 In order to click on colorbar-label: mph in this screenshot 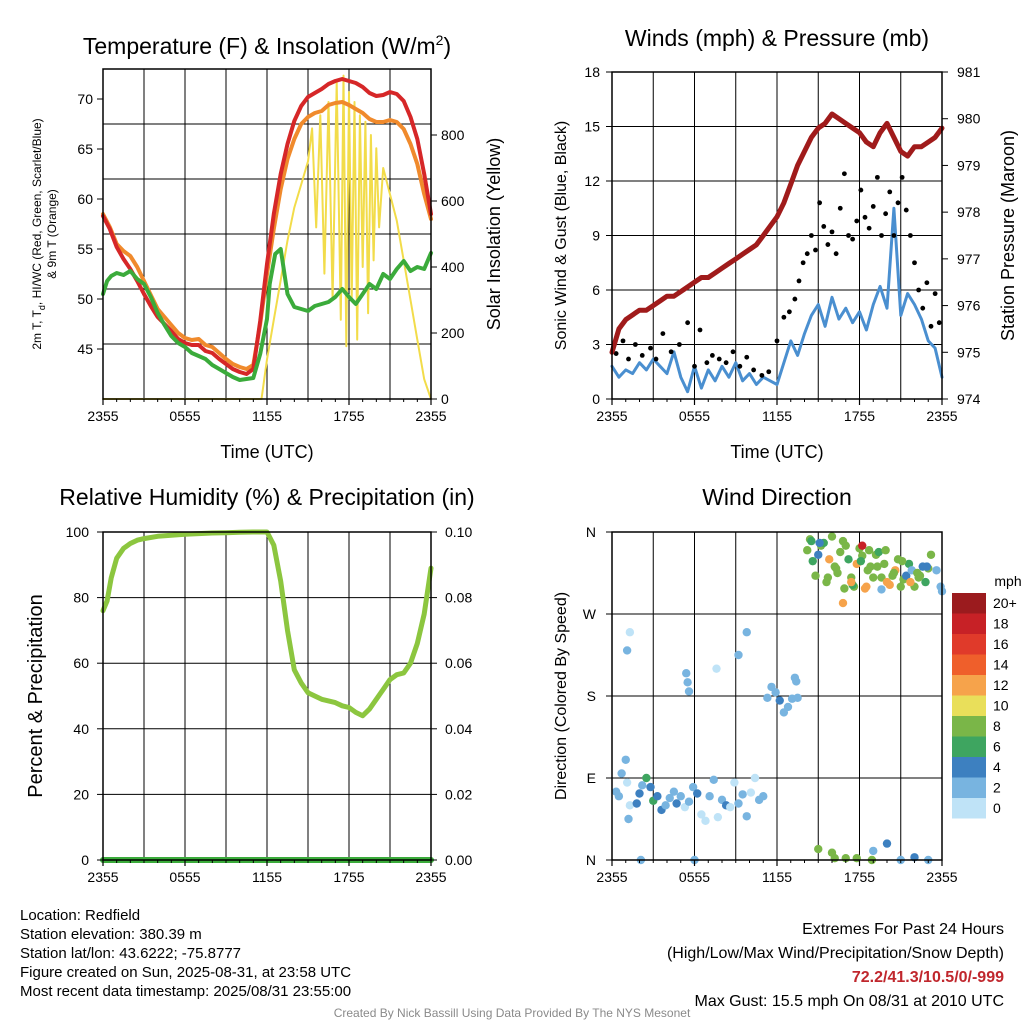, I will do `click(1007, 581)`.